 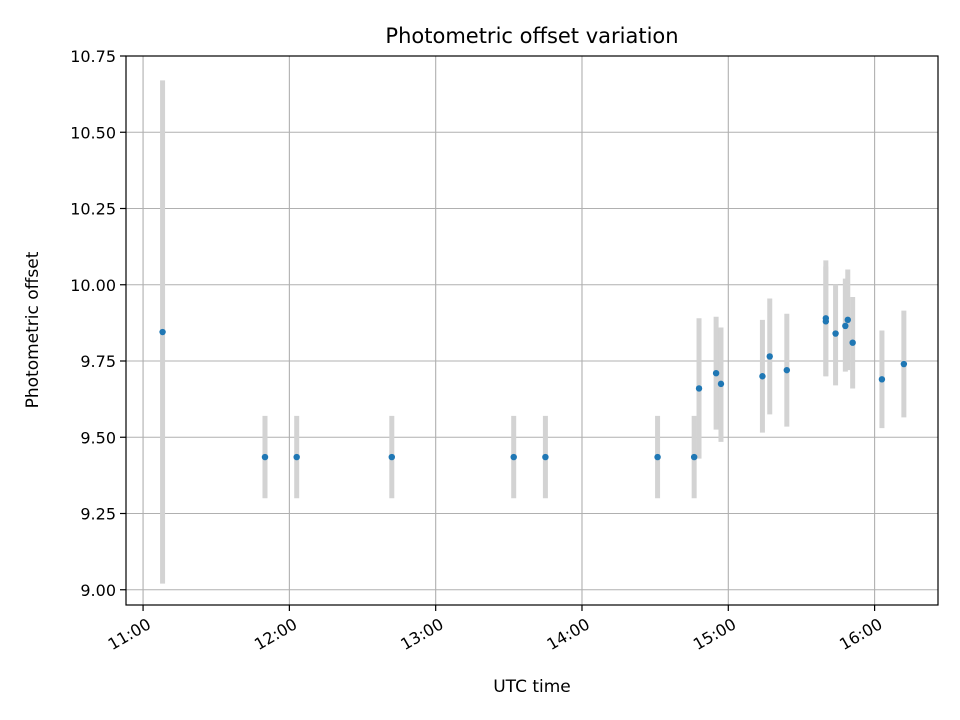 What do you see at coordinates (93, 56) in the screenshot?
I see `y-tick-label: 10.75` at bounding box center [93, 56].